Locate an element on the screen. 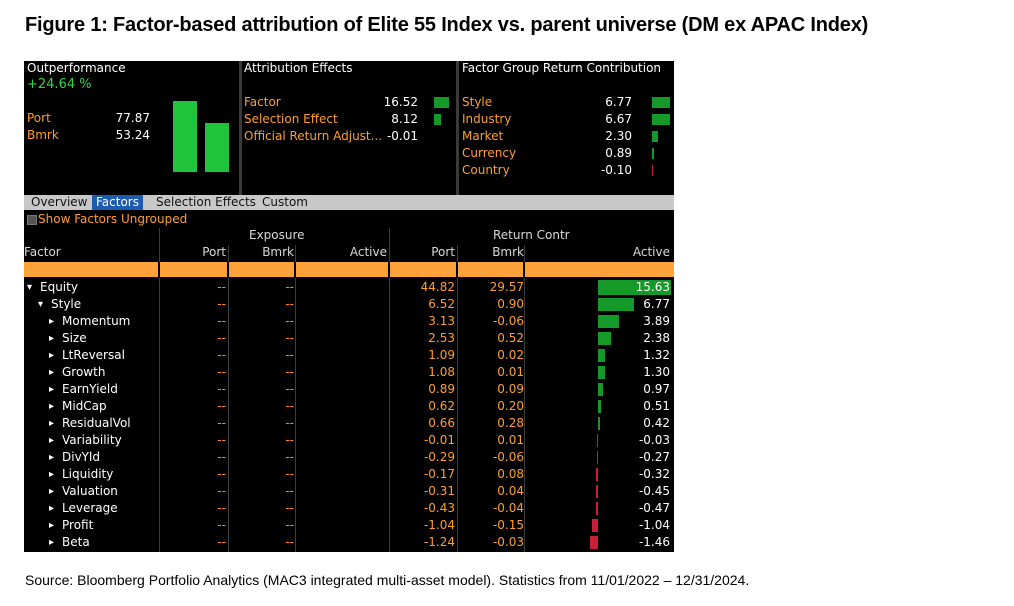 Image resolution: width=1014 pixels, height=606 pixels. tab-custom: Custom is located at coordinates (285, 202).